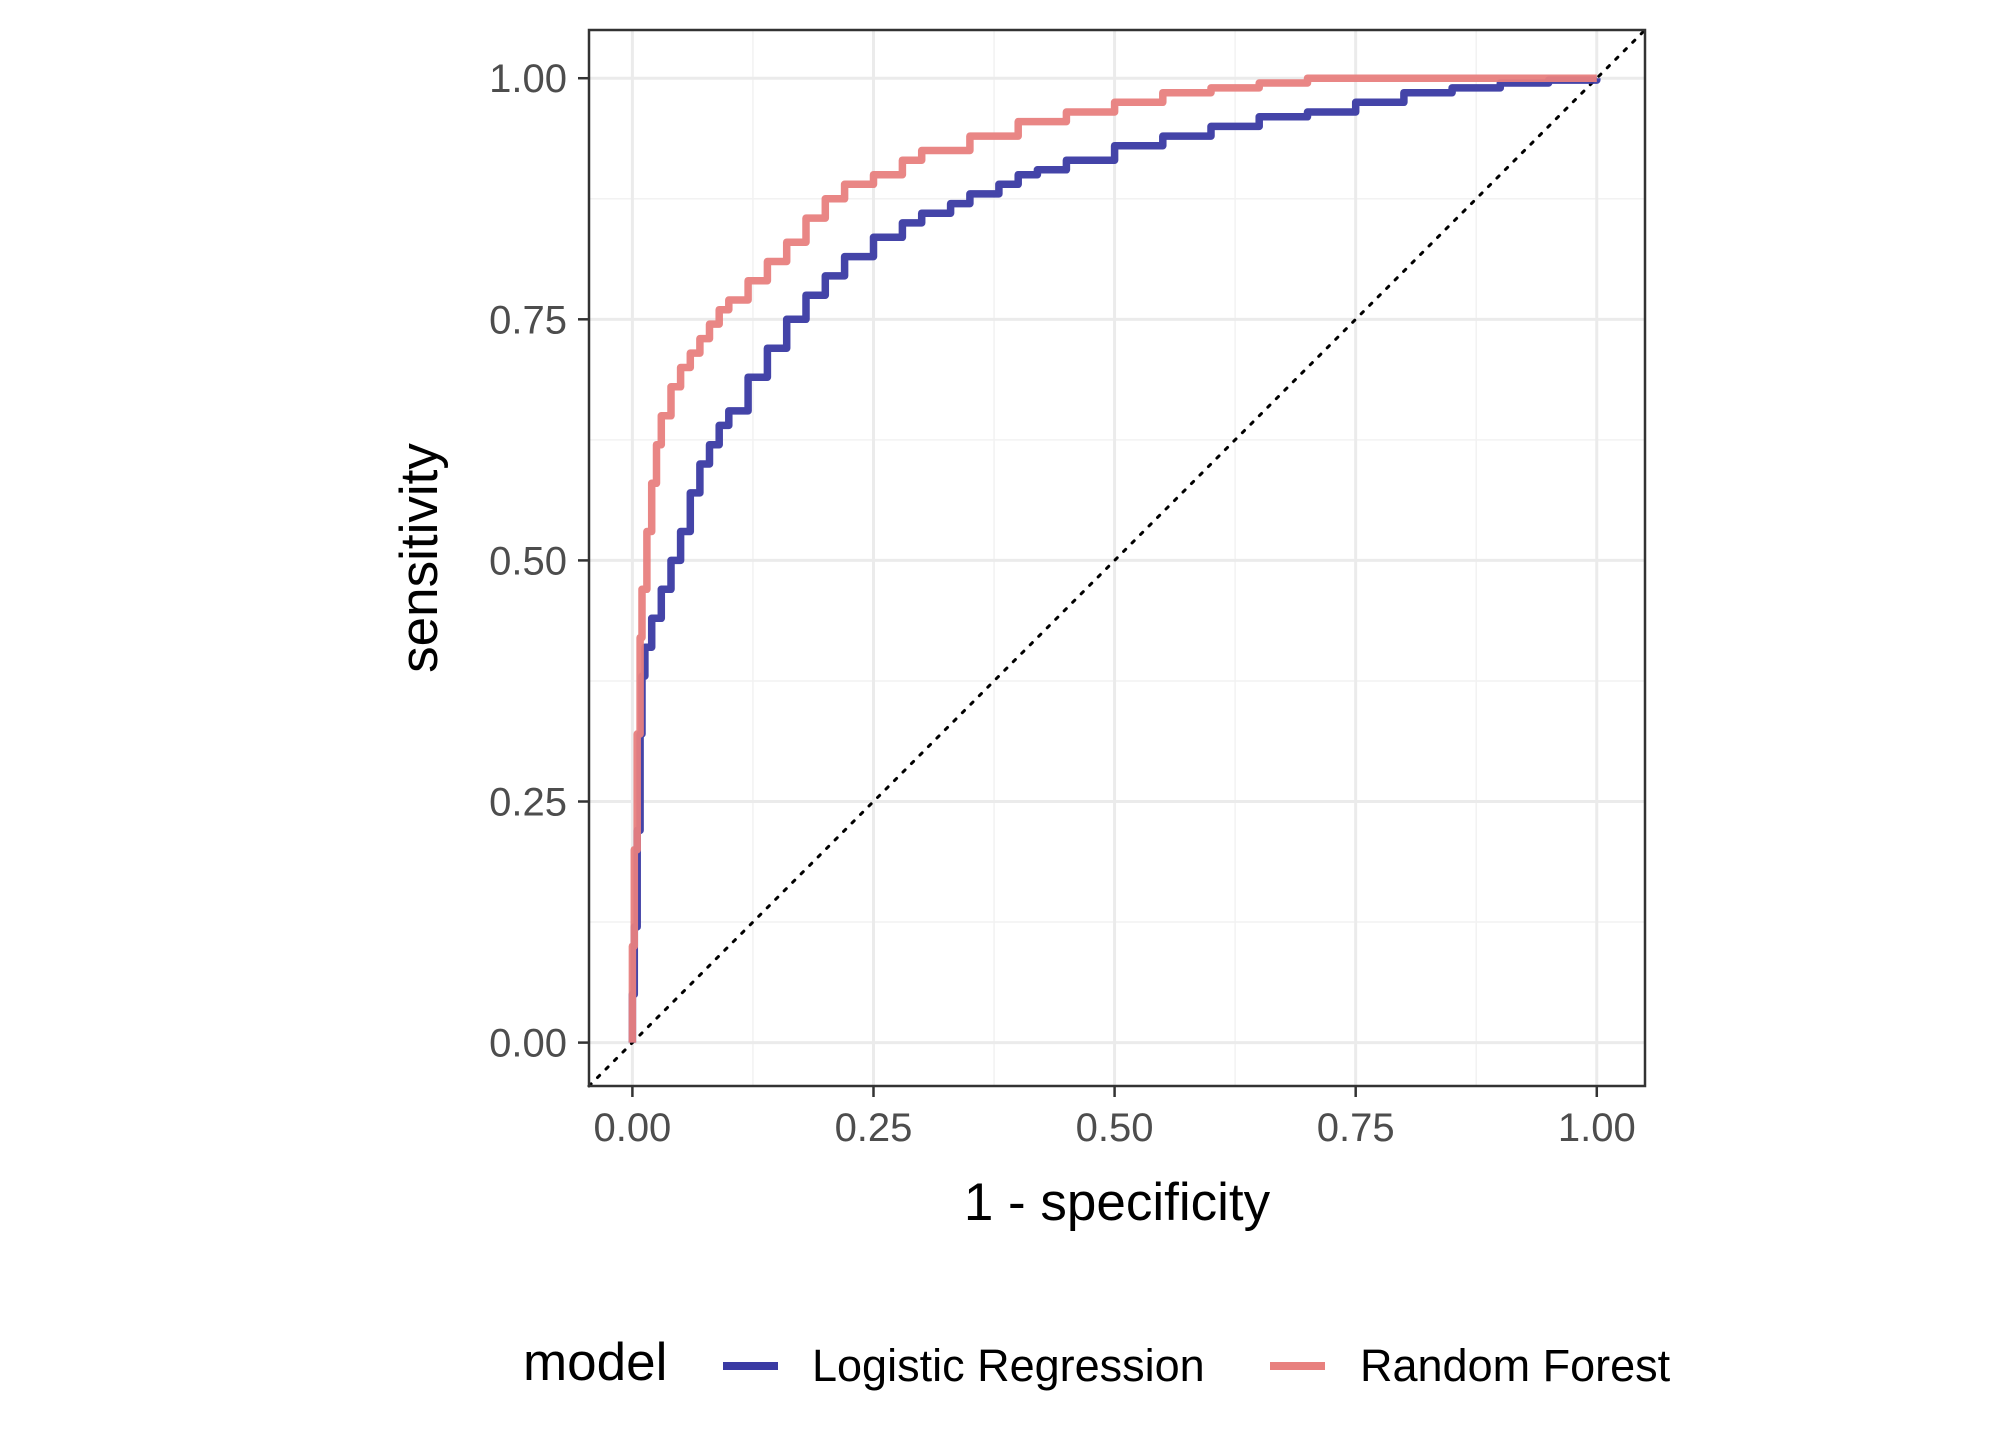 This screenshot has width=2016, height=1440. What do you see at coordinates (1117, 1202) in the screenshot?
I see `x-axis-title: 1 - specificity` at bounding box center [1117, 1202].